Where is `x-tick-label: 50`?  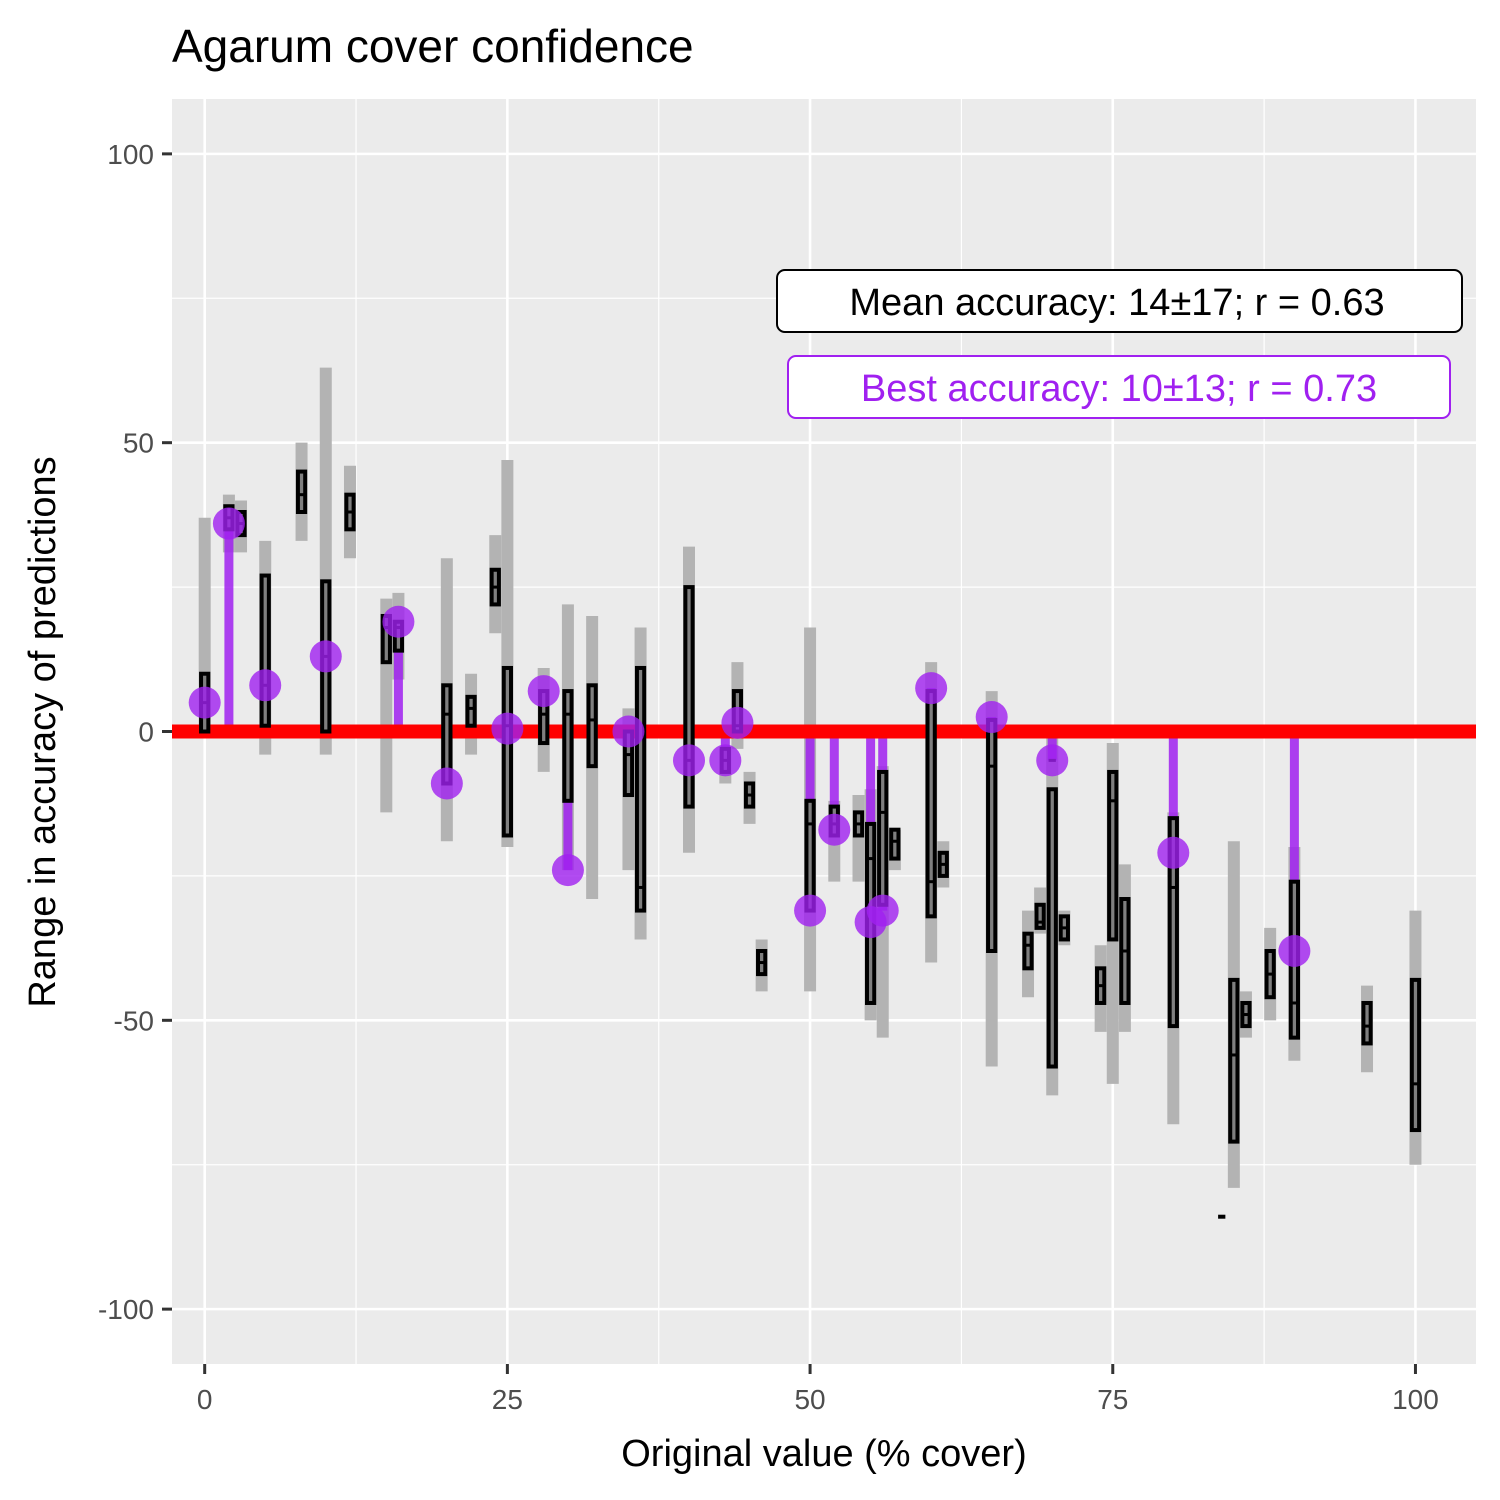
x-tick-label: 50 is located at coordinates (809, 1399).